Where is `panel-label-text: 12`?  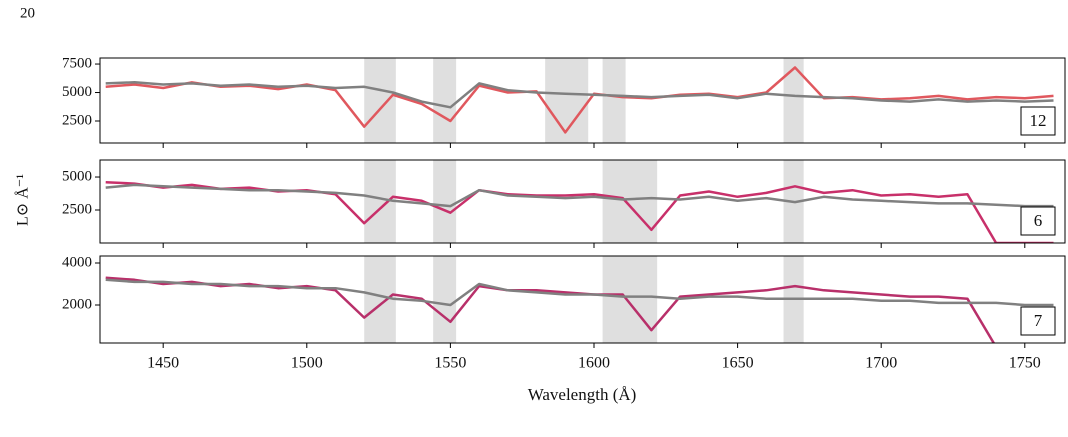 panel-label-text: 12 is located at coordinates (1038, 120).